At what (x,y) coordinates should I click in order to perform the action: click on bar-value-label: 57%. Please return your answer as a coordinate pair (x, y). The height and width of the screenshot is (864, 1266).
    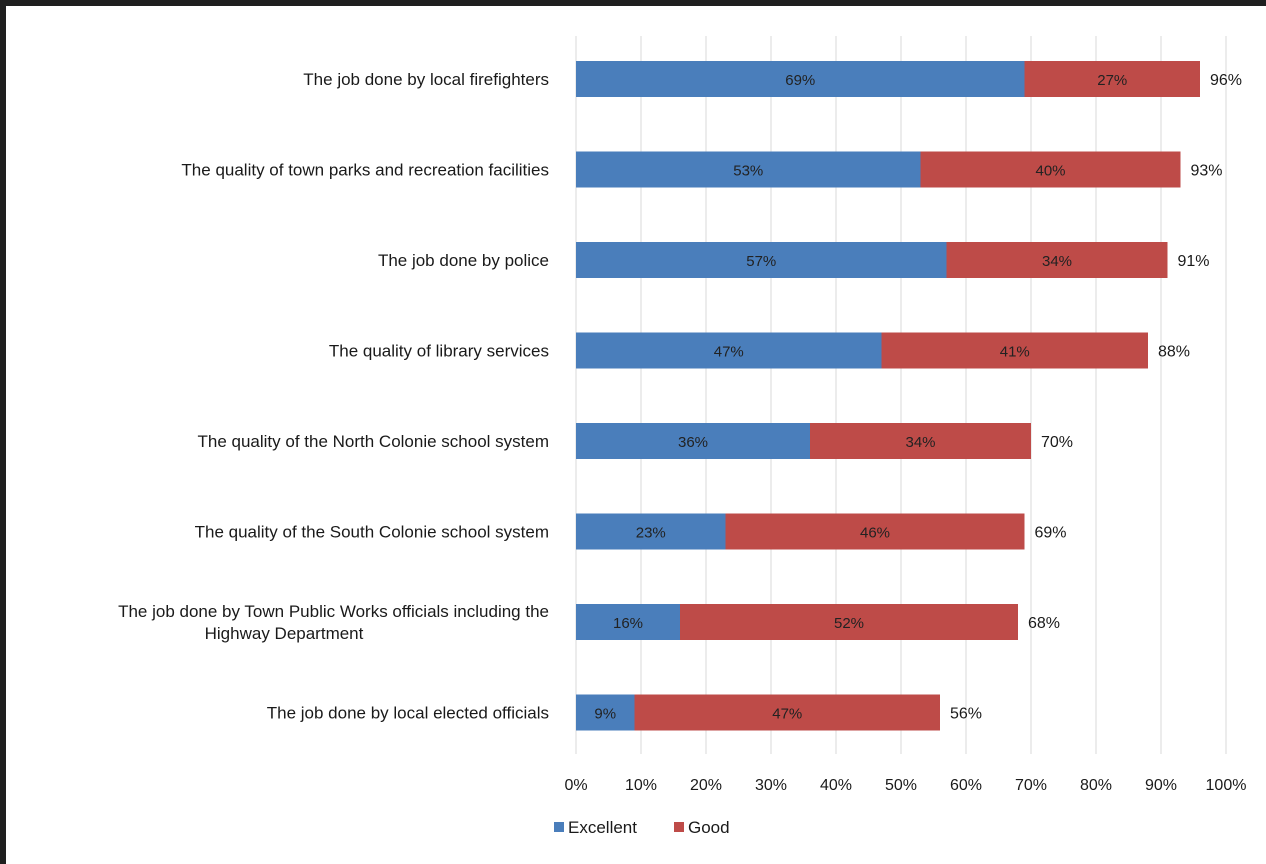
    Looking at the image, I should click on (761, 261).